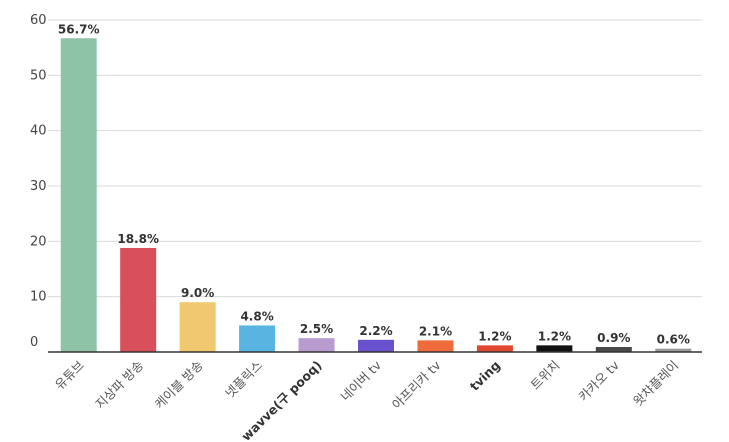 The image size is (729, 442). Describe the element at coordinates (38, 297) in the screenshot. I see `y-tick-label: 10` at that location.